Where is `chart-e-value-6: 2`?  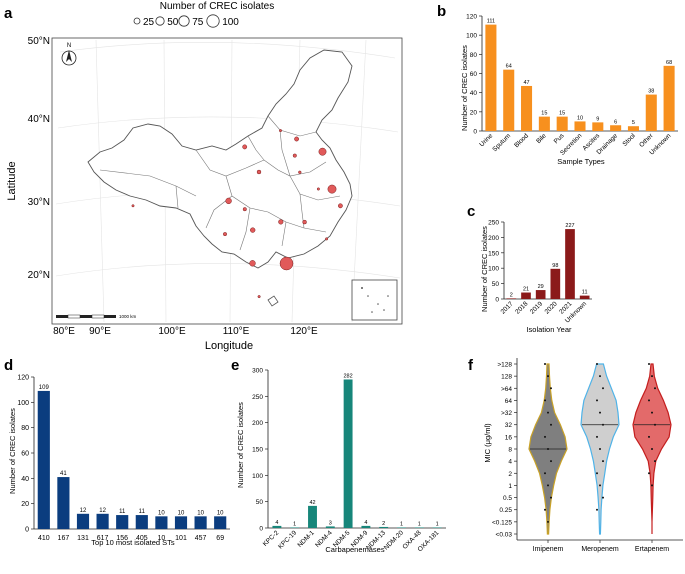
chart-e-value-6: 2 is located at coordinates (383, 524).